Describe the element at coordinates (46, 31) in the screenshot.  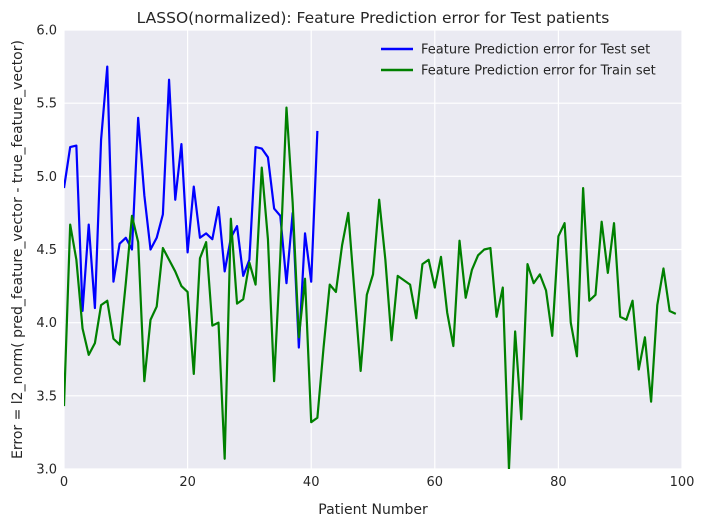
I see `y-tick-label: 6.0` at that location.